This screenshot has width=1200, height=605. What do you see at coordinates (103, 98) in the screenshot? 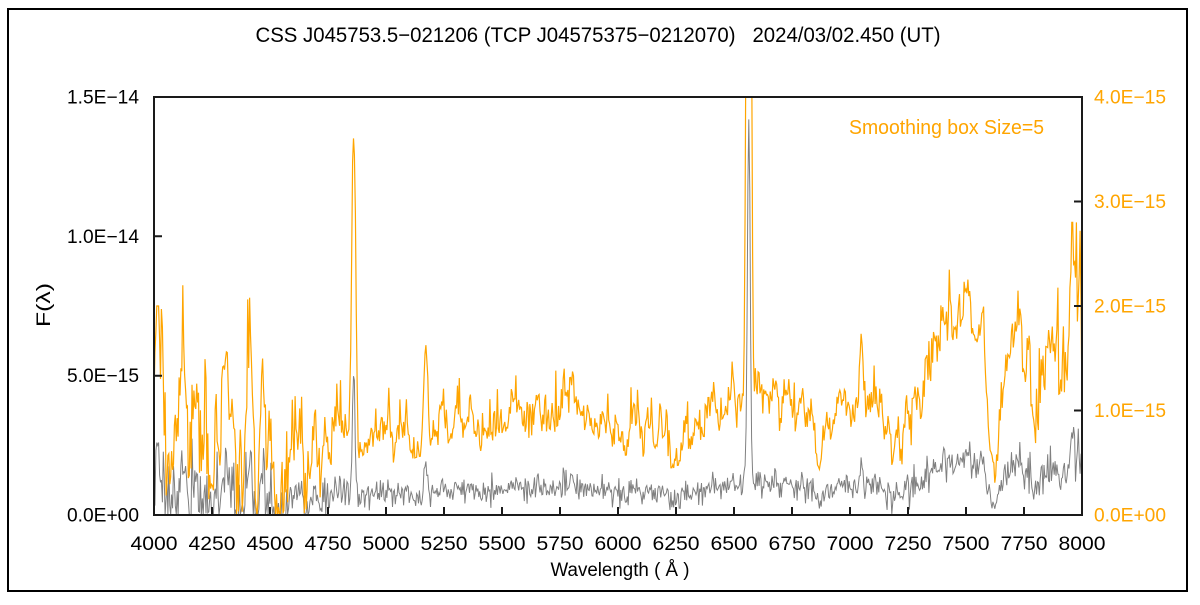
I see `svg-text: 1.5E−14` at bounding box center [103, 98].